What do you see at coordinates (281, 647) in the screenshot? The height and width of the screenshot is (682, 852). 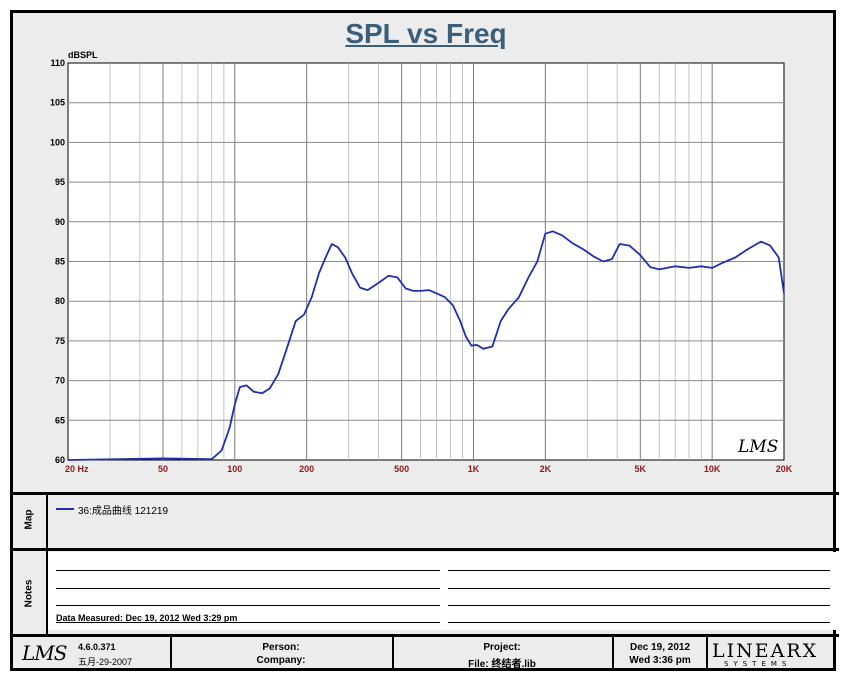 I see `person-label: Person:` at bounding box center [281, 647].